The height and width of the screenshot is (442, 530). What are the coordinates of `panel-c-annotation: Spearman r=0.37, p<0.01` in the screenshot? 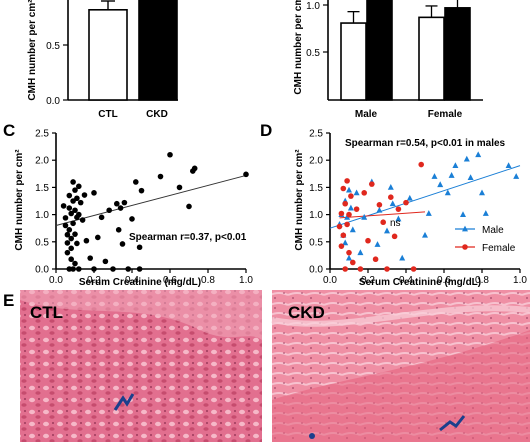 It's located at (188, 237).